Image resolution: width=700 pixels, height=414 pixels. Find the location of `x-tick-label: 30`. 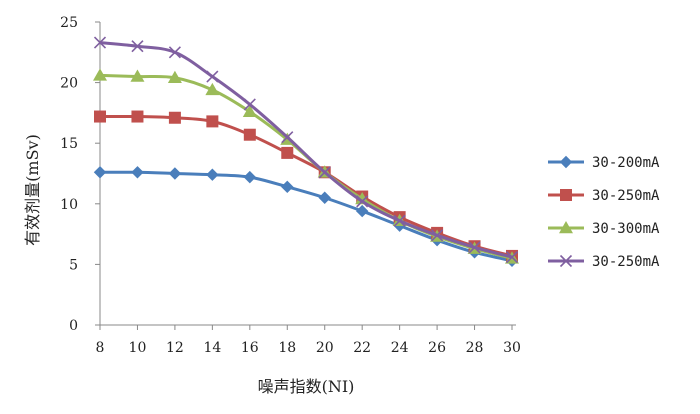

x-tick-label: 30 is located at coordinates (512, 348).